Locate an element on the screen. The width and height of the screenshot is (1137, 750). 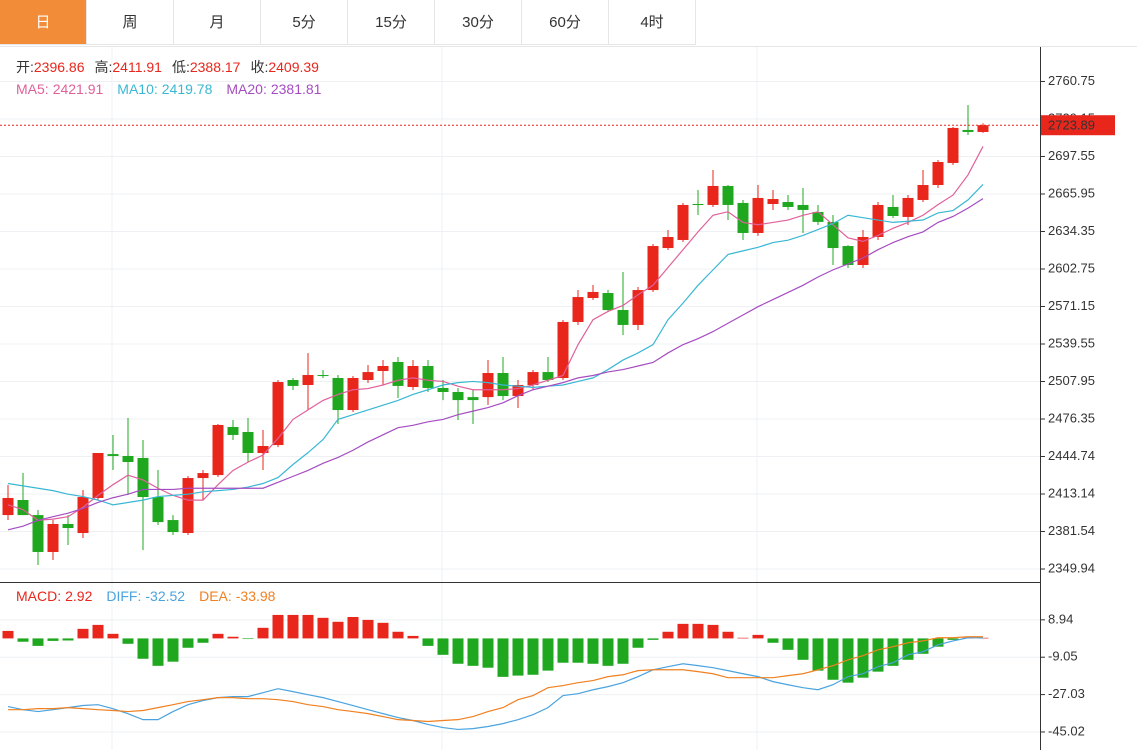
readout-label: MA10: is located at coordinates (137, 89).